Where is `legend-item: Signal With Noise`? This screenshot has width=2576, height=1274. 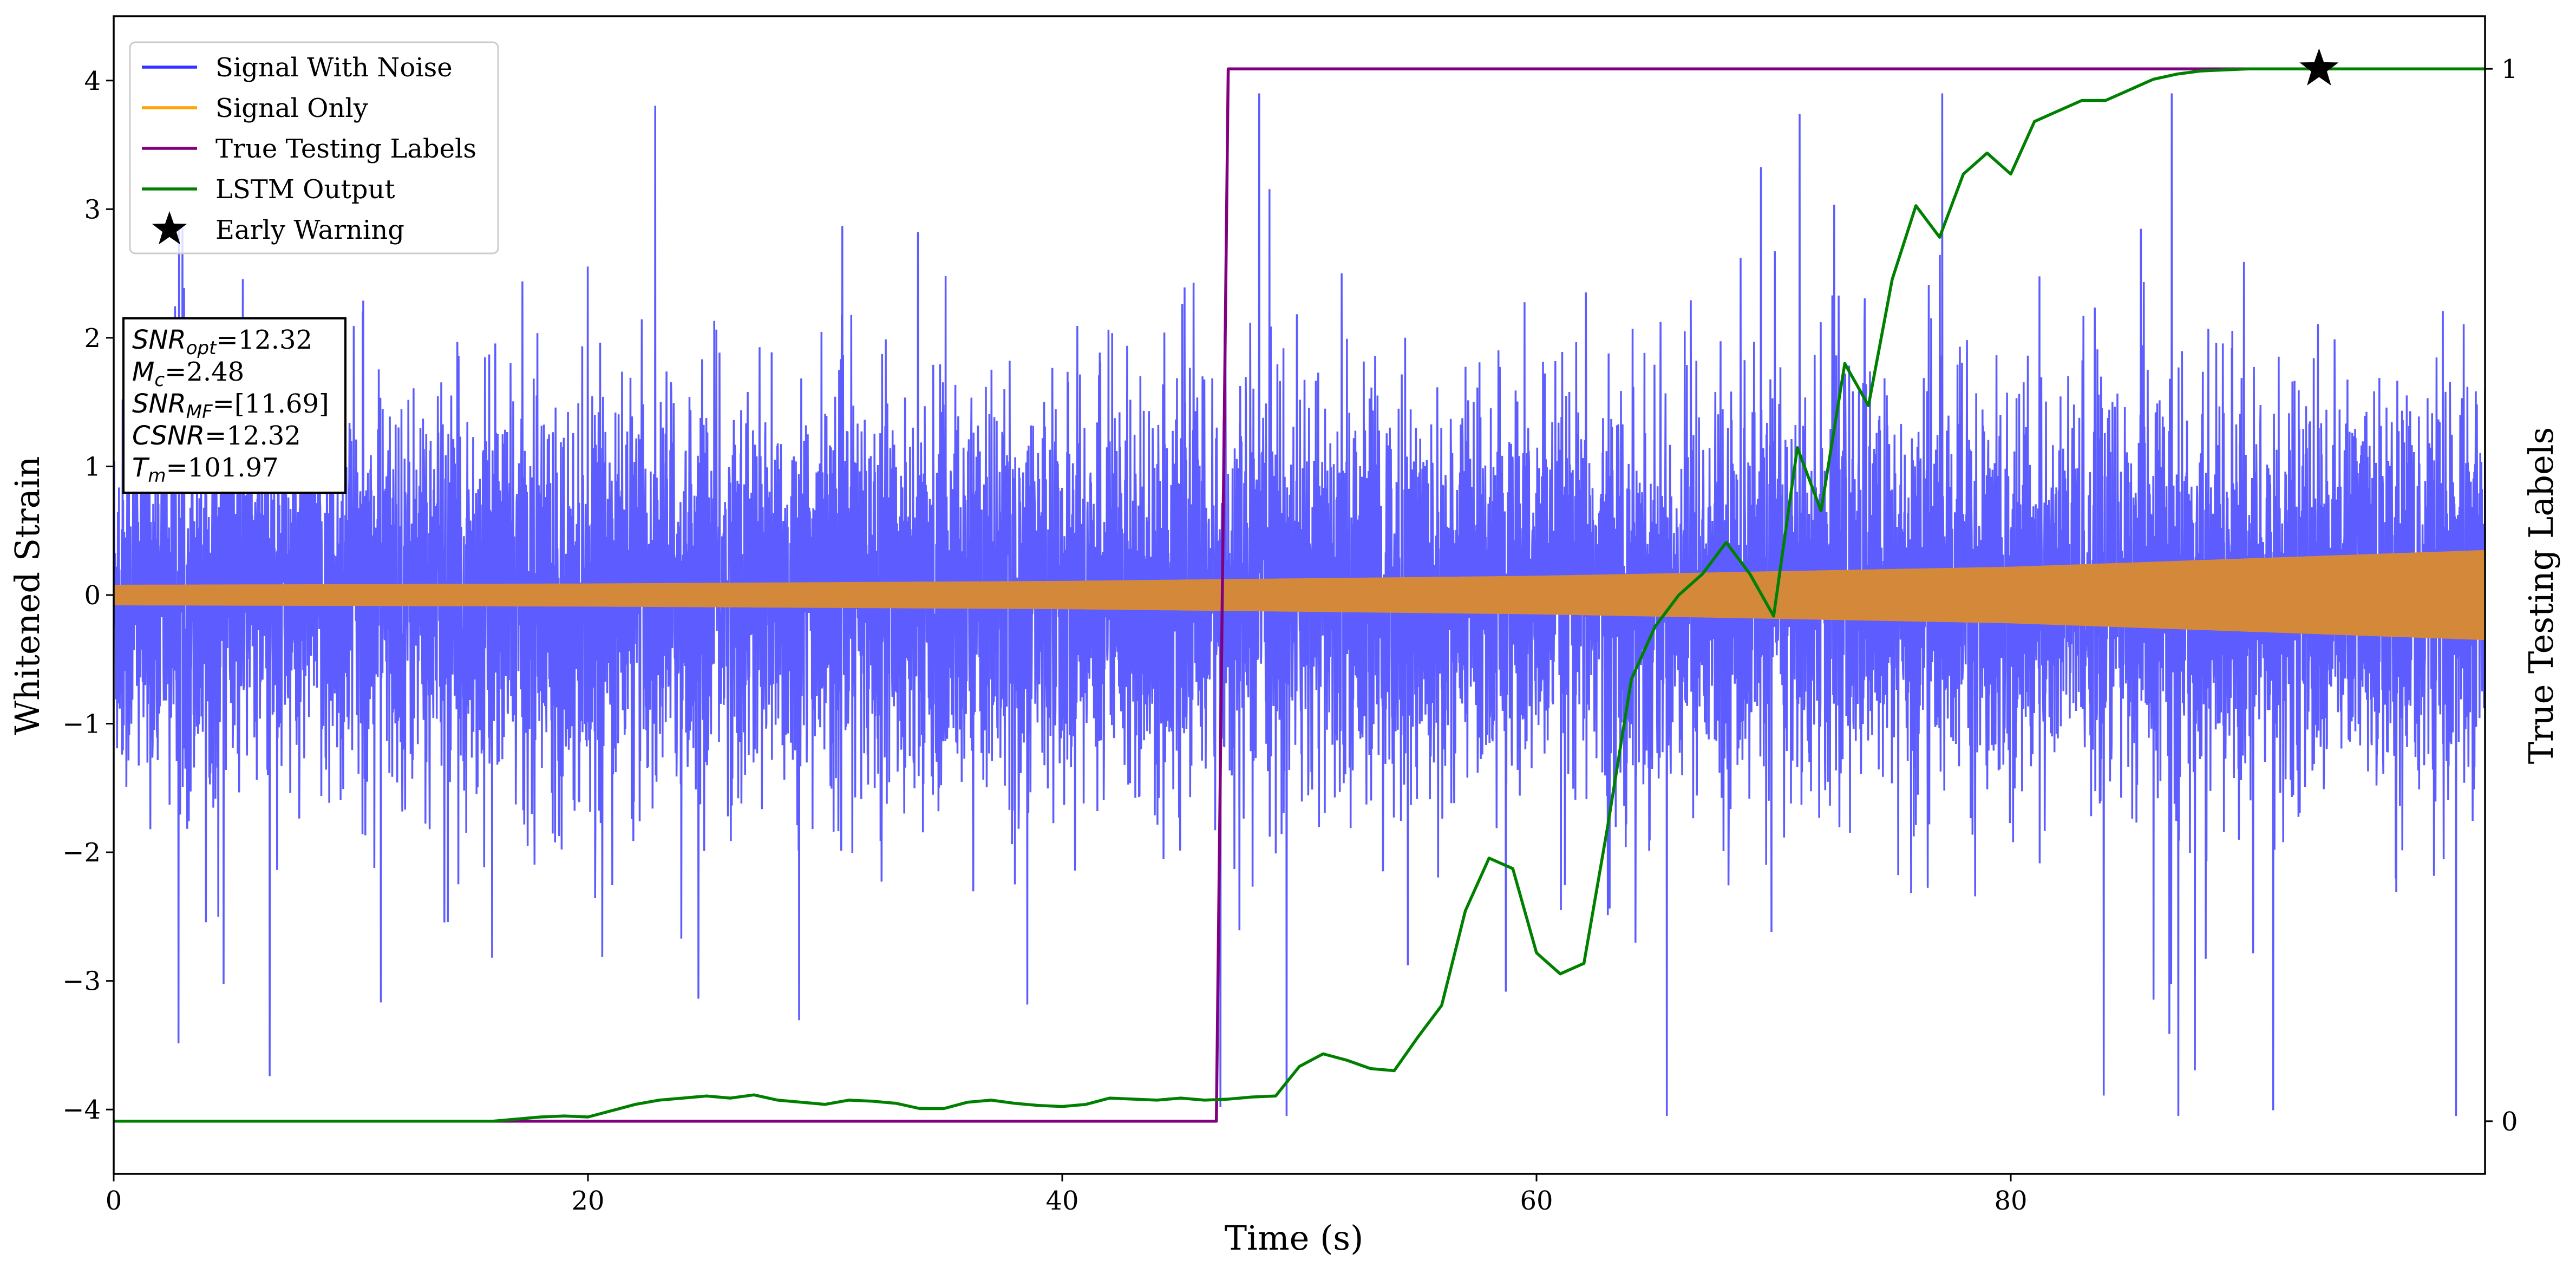
legend-item: Signal With Noise is located at coordinates (297, 68).